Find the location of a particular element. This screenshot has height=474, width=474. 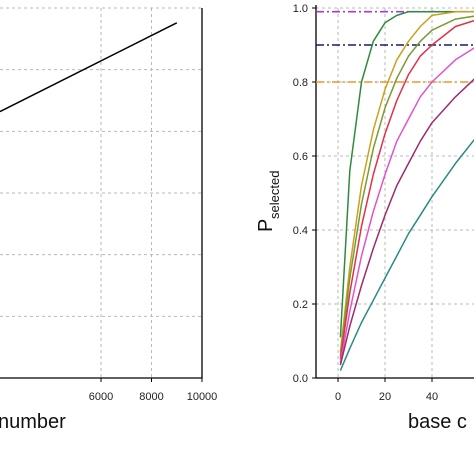

left-x-ticks: 6000 8000 10000 is located at coordinates (153, 390).